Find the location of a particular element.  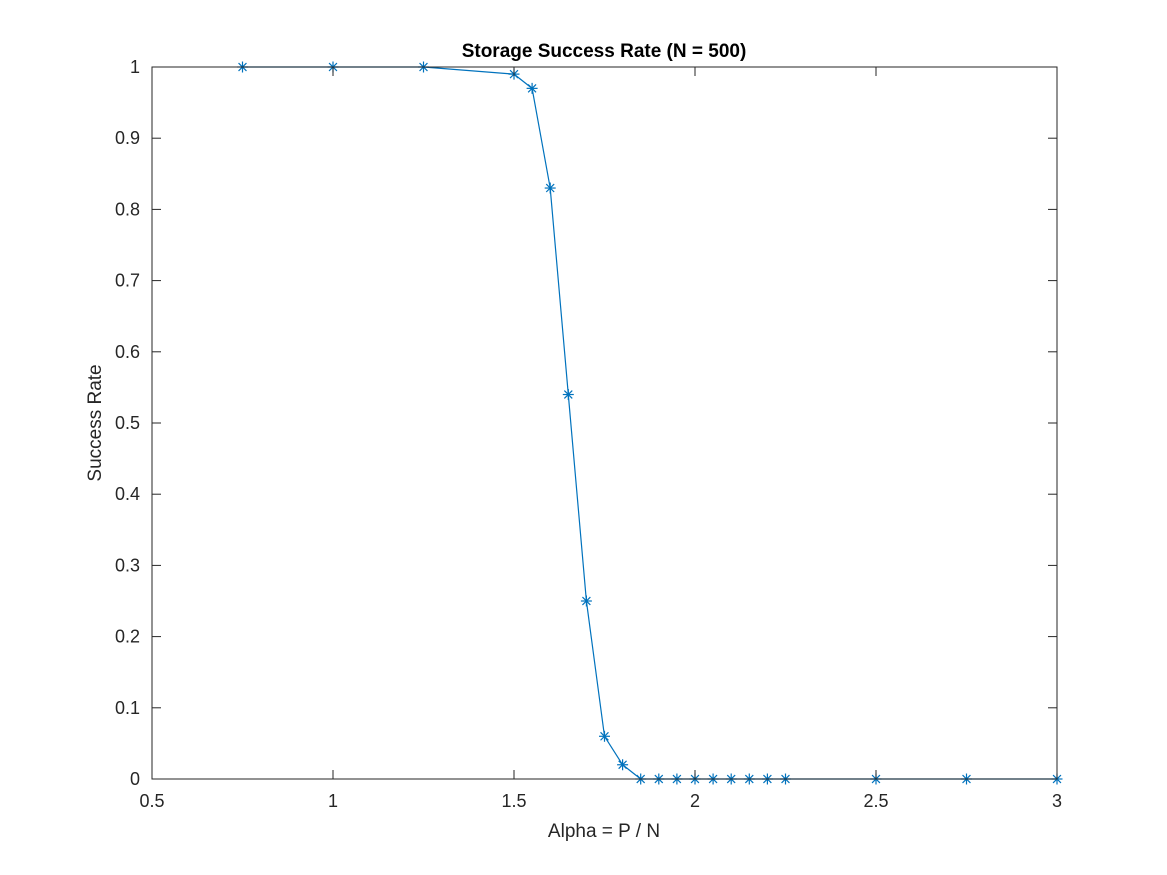

x-tick-label: 1 is located at coordinates (333, 801).